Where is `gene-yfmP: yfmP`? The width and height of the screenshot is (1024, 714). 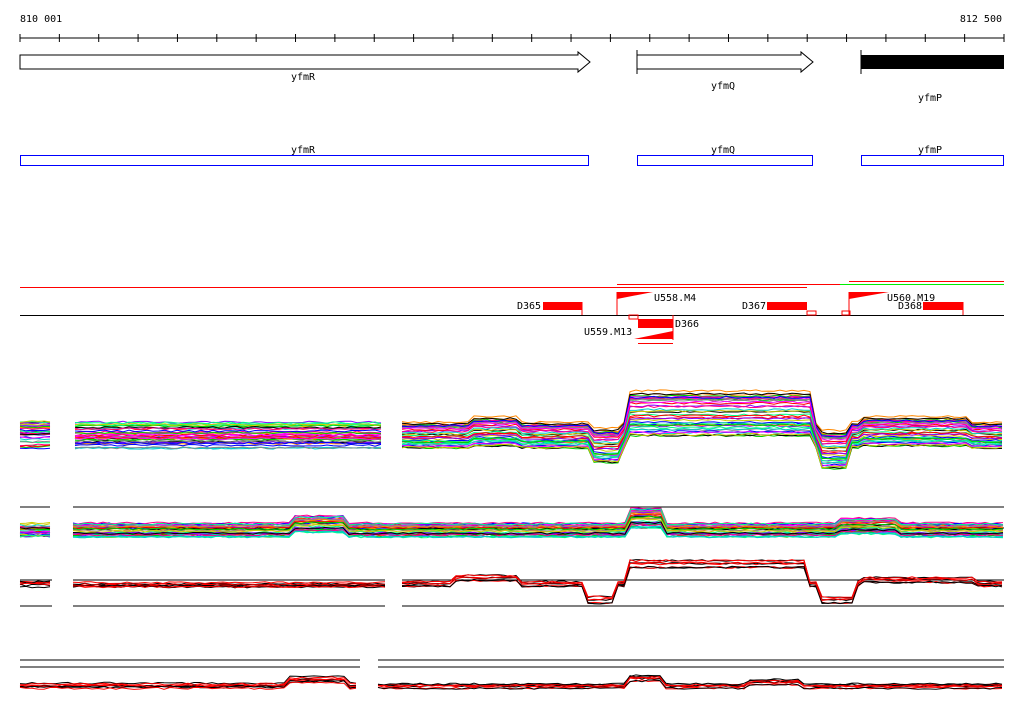
gene-yfmP: yfmP is located at coordinates (932, 77).